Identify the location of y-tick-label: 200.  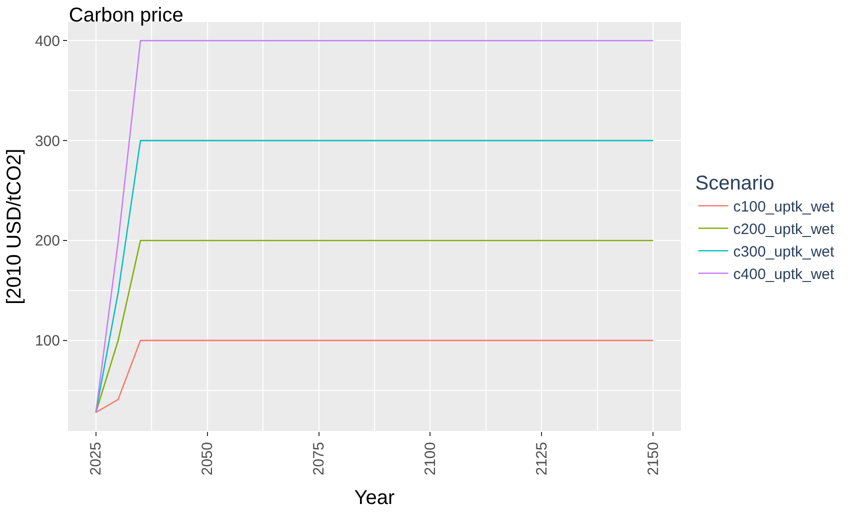
(47, 241).